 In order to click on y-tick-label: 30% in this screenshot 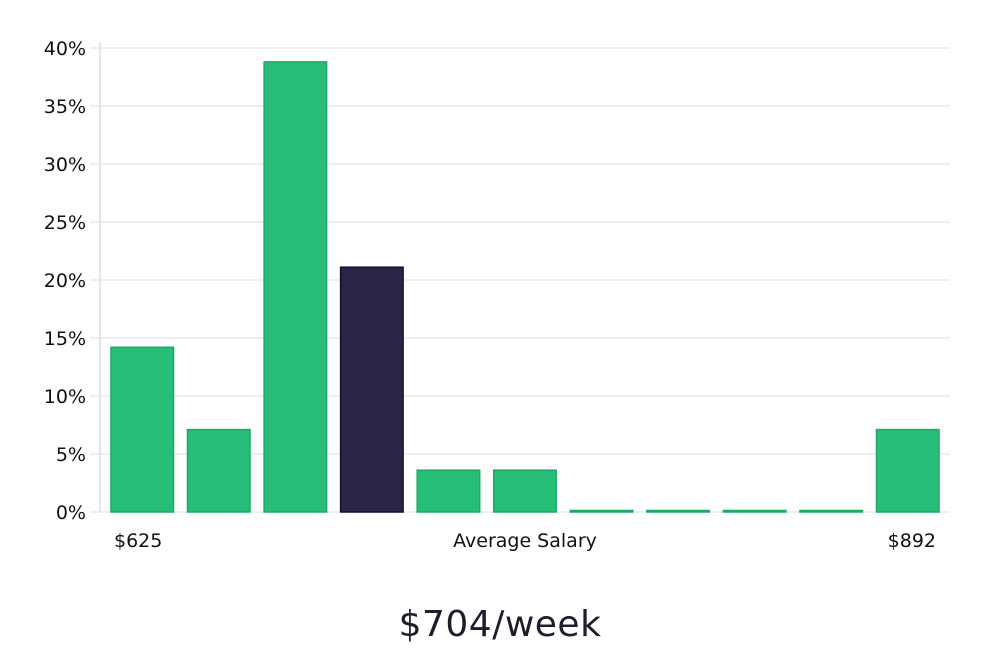, I will do `click(65, 165)`.